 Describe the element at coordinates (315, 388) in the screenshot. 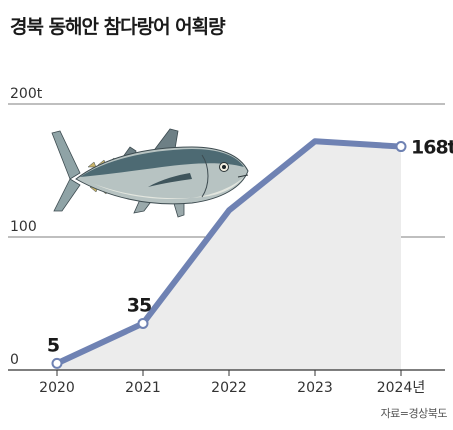

I see `x-tick-label: 2023` at that location.